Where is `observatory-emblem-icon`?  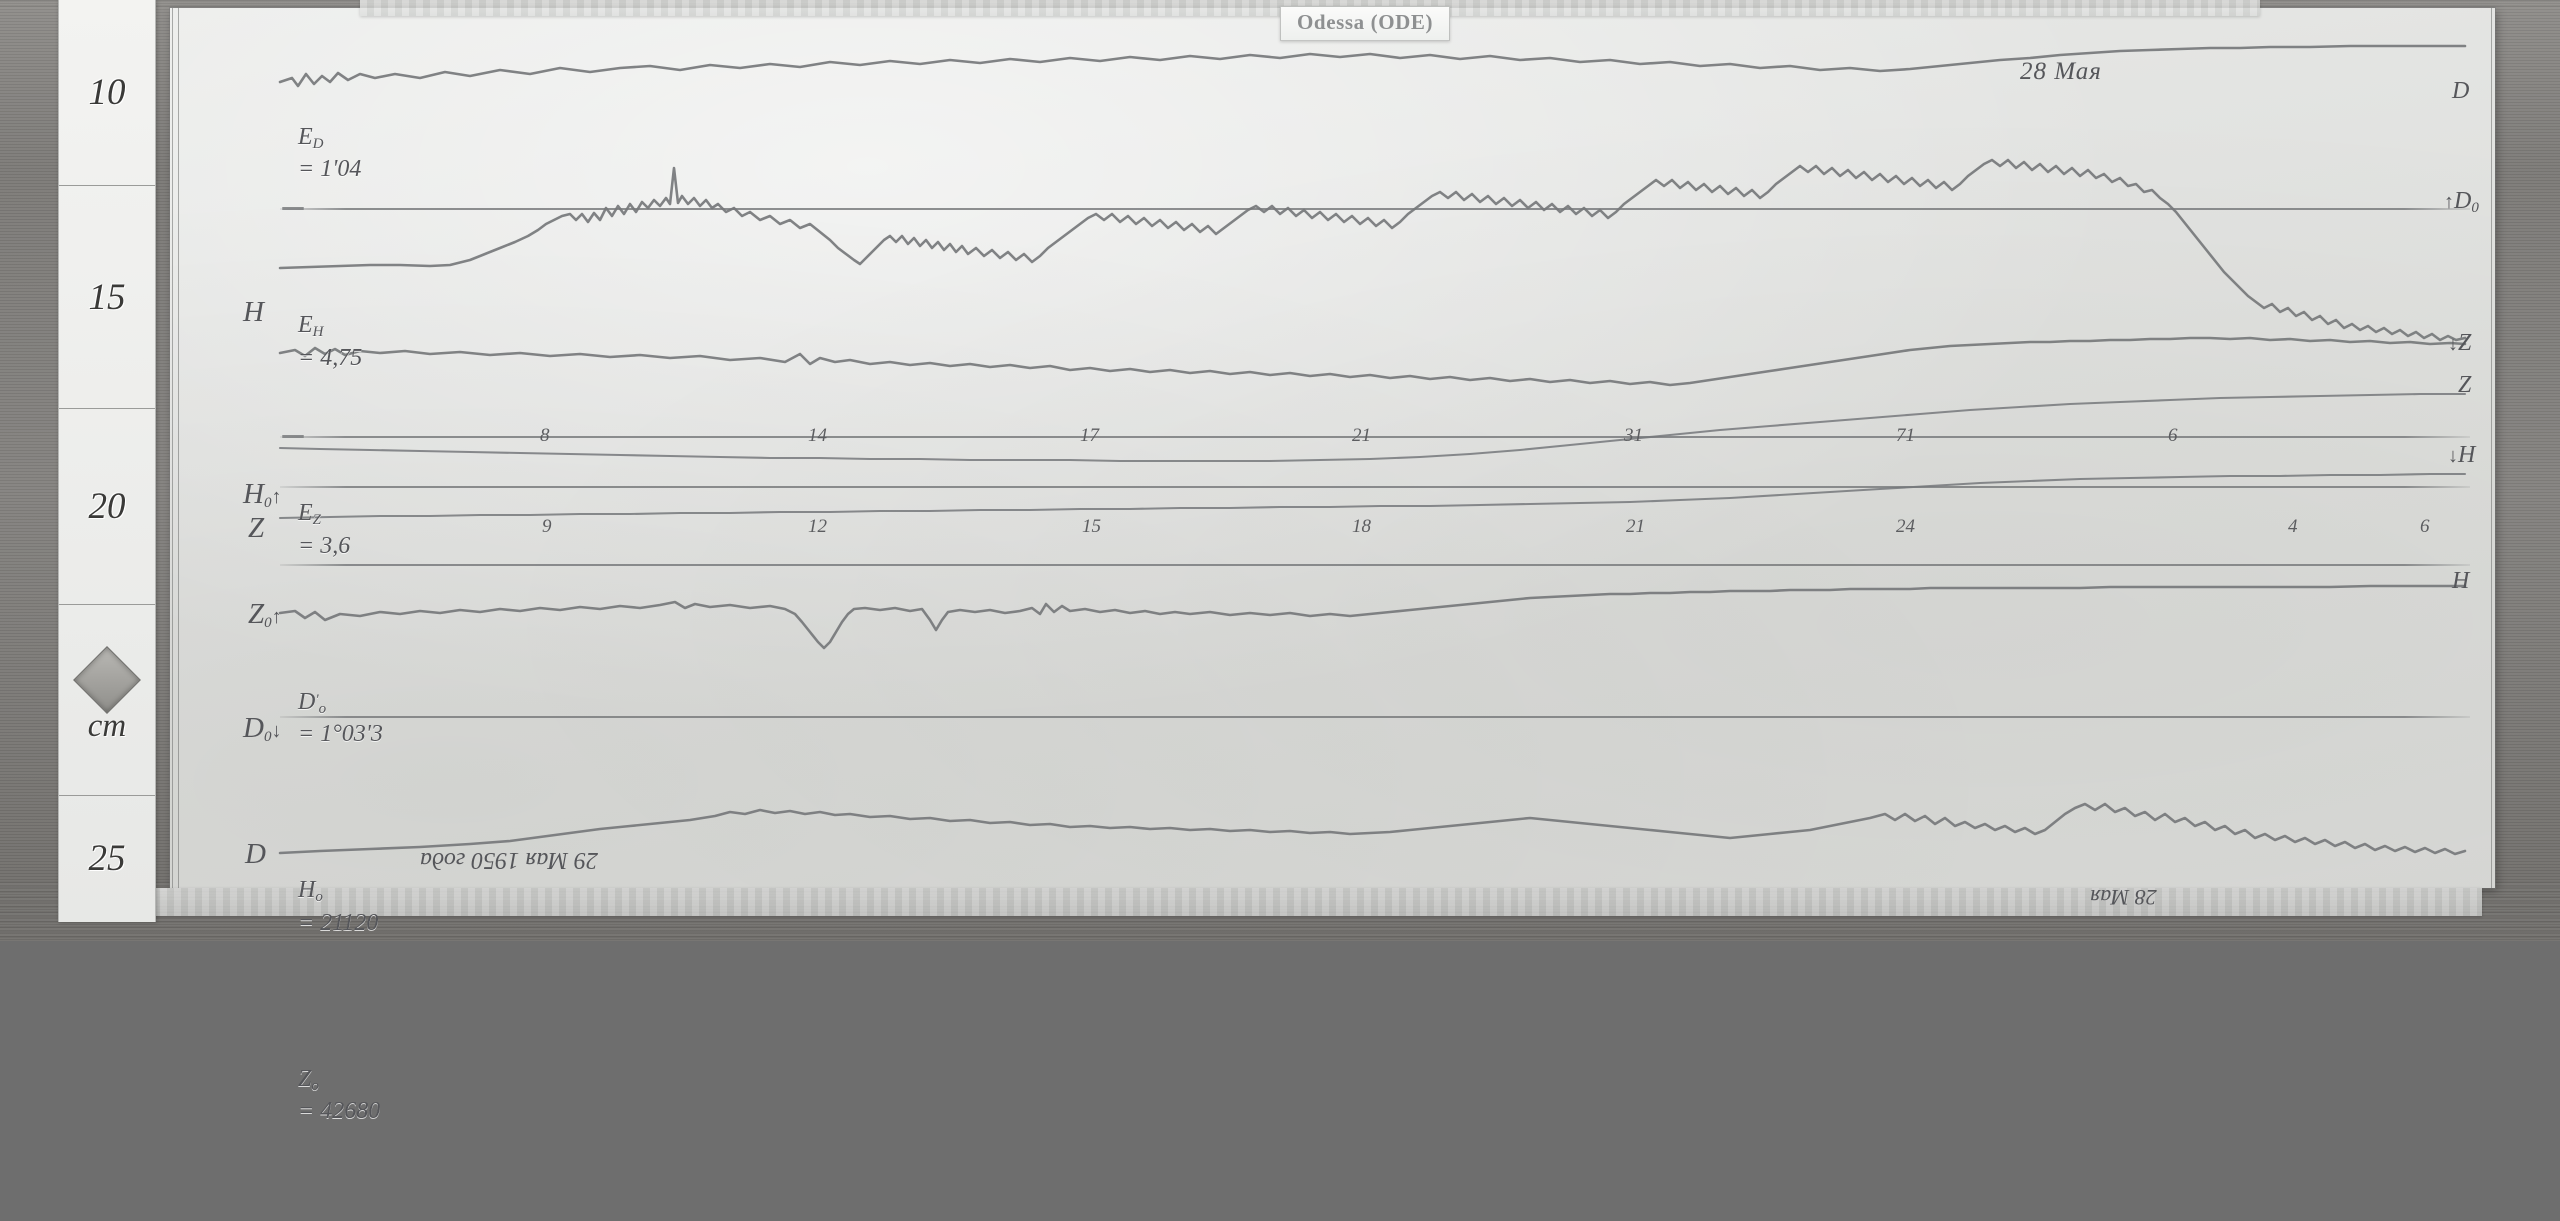
observatory-emblem-icon is located at coordinates (107, 679).